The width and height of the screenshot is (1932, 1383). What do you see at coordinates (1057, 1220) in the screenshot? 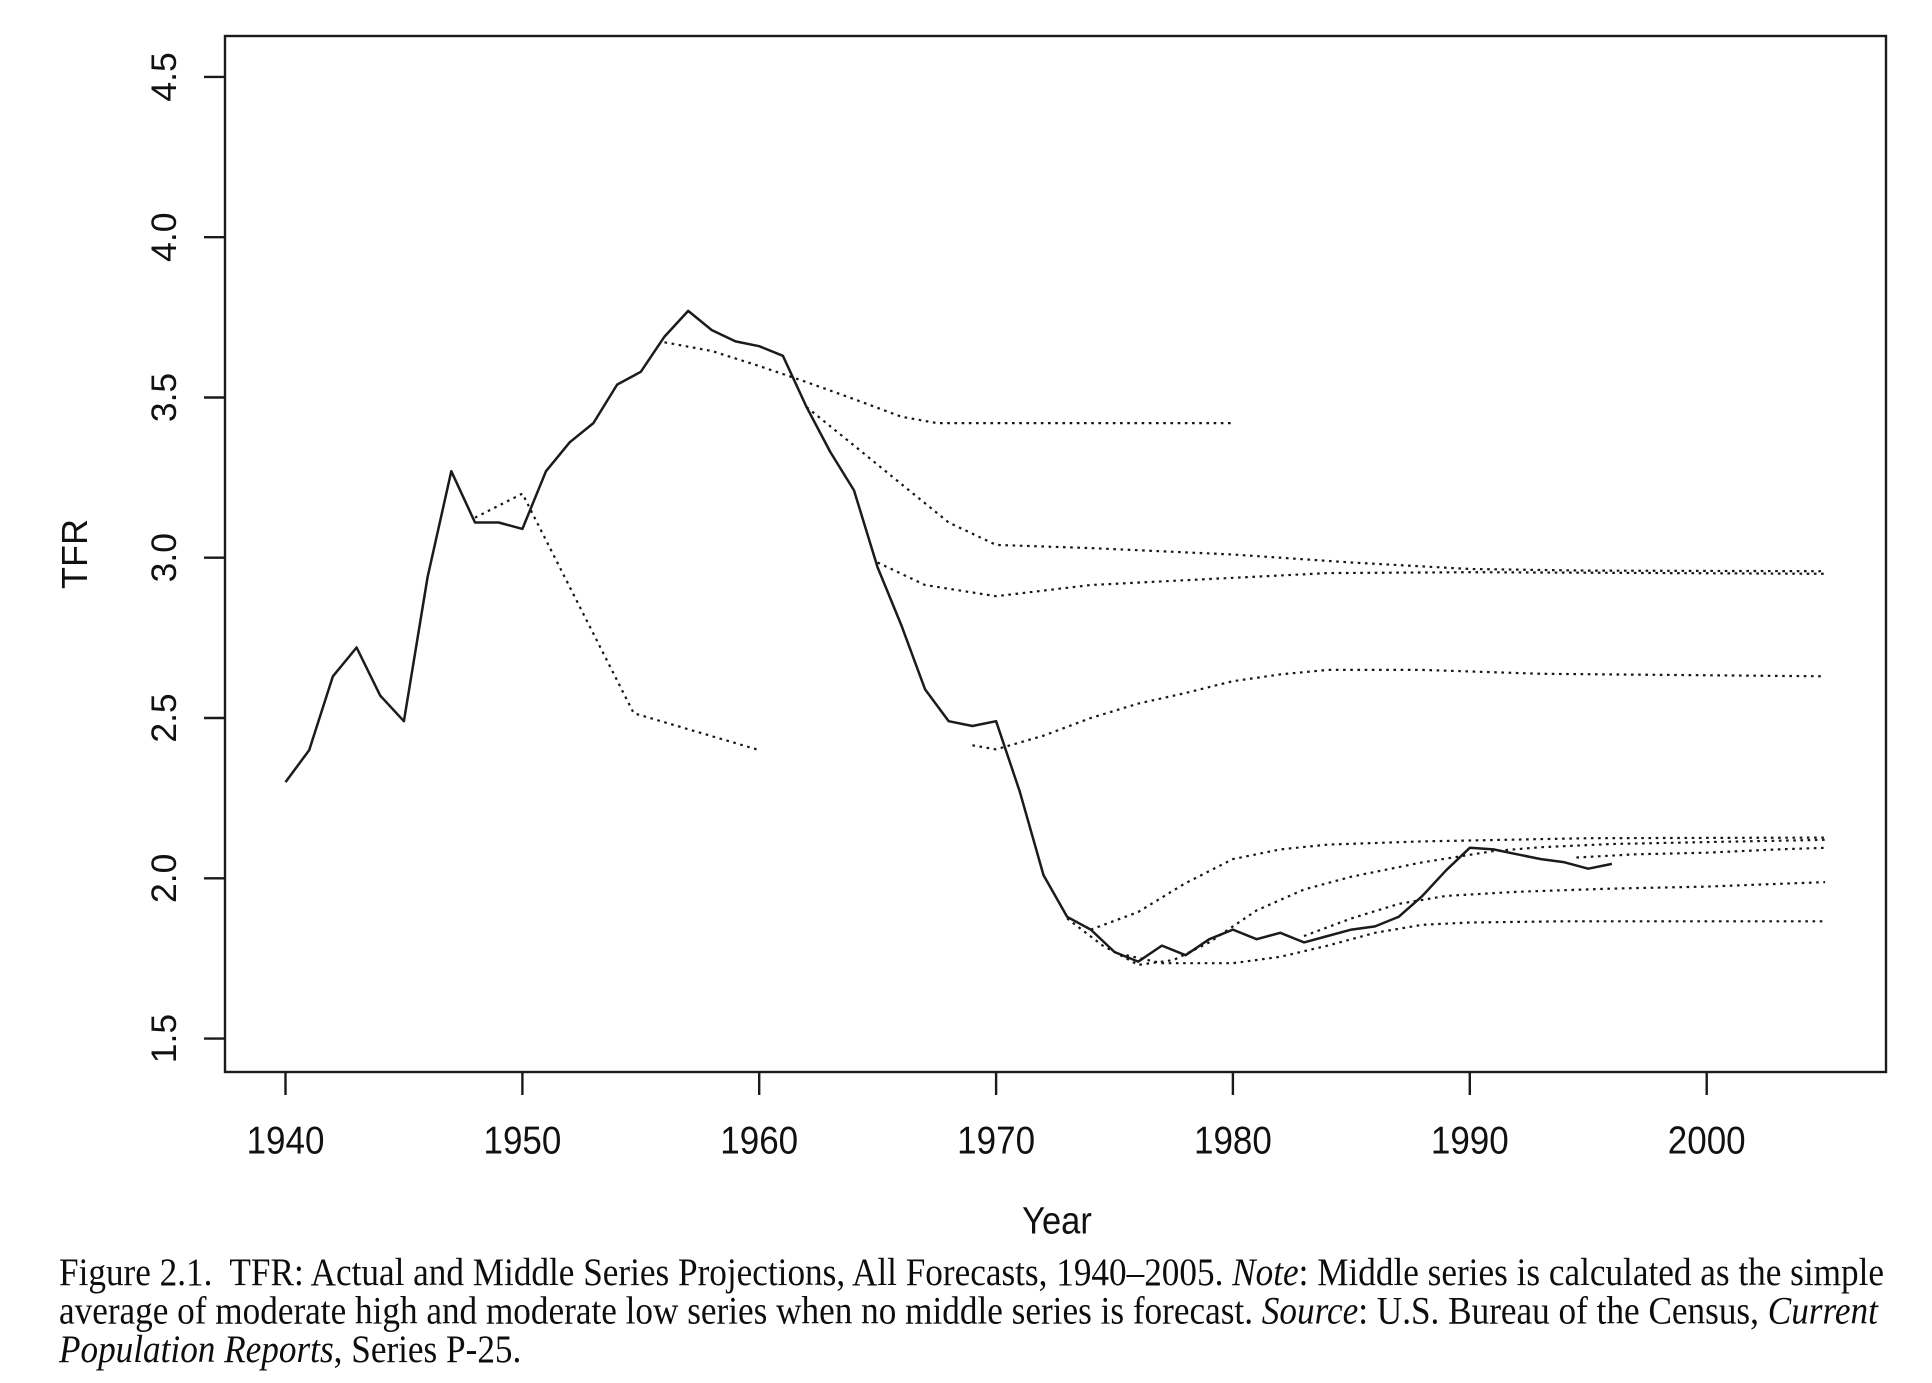
I see `svg-text: Year` at bounding box center [1057, 1220].